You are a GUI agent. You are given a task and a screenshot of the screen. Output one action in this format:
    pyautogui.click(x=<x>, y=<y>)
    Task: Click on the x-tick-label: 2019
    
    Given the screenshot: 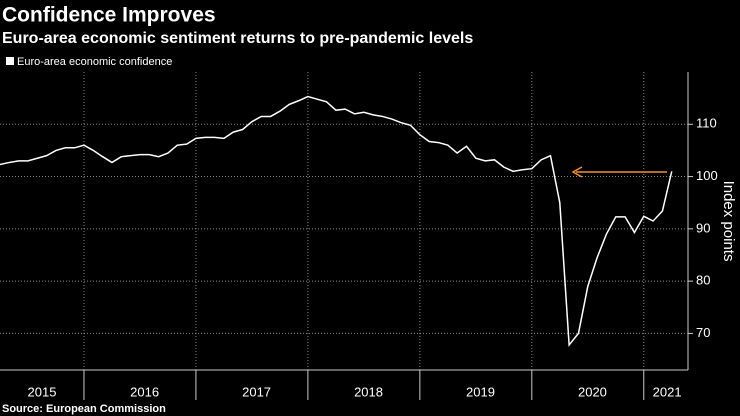 What is the action you would take?
    pyautogui.click(x=480, y=391)
    